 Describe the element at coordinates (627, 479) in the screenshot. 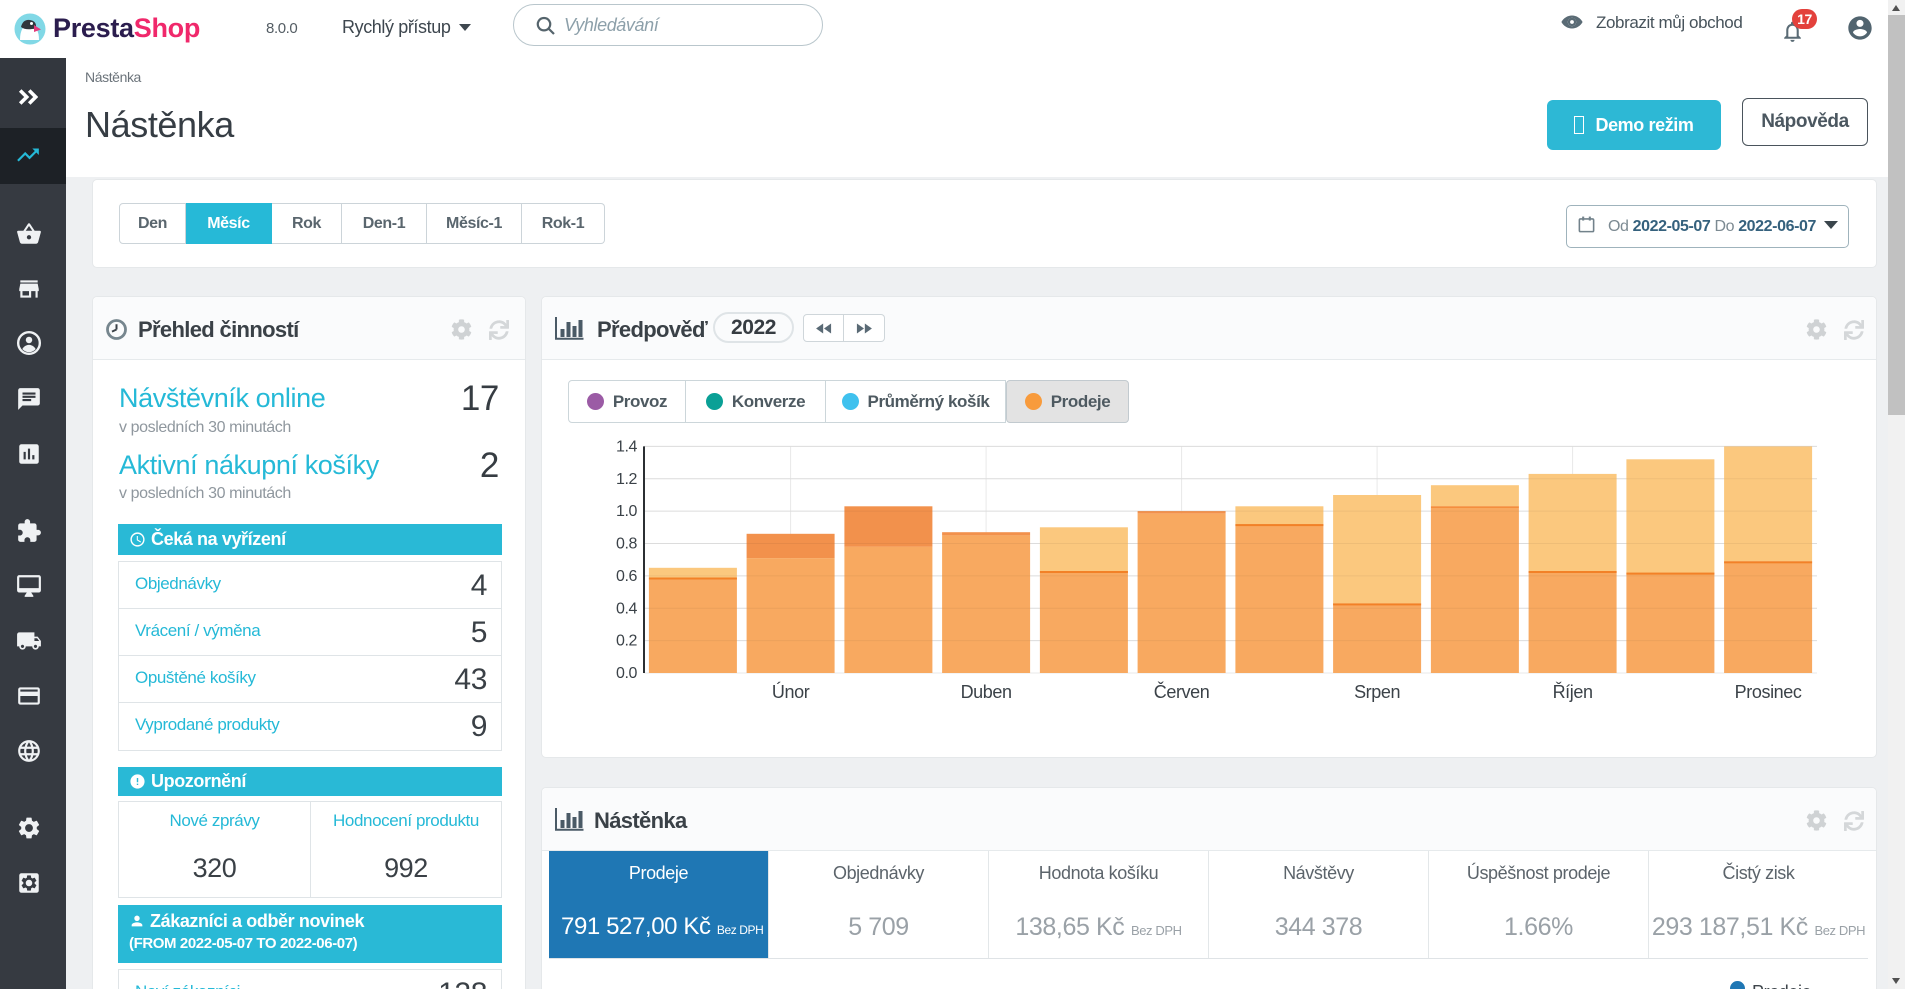

I see `svg-text: 1.2` at that location.